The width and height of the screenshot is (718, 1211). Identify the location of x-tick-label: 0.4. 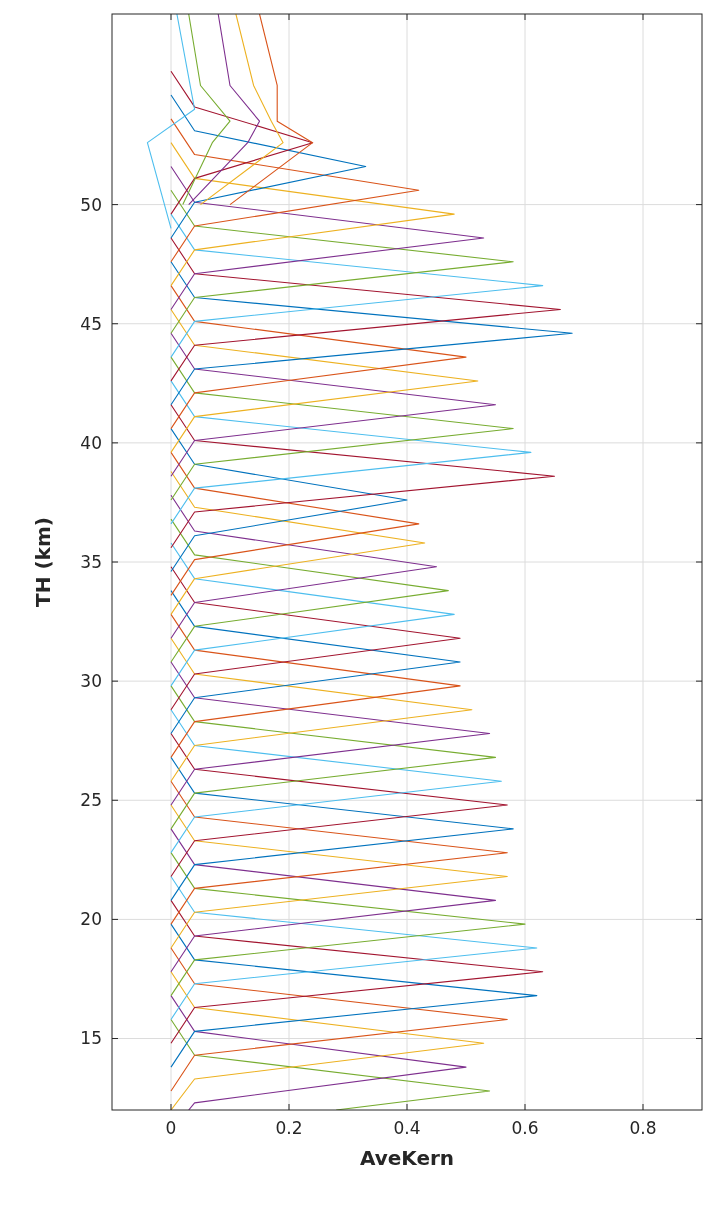
(407, 1128).